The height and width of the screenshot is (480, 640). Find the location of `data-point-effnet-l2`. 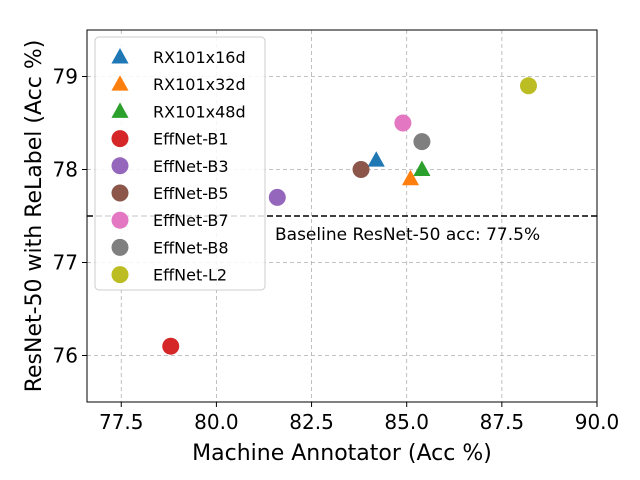

data-point-effnet-l2 is located at coordinates (528, 86).